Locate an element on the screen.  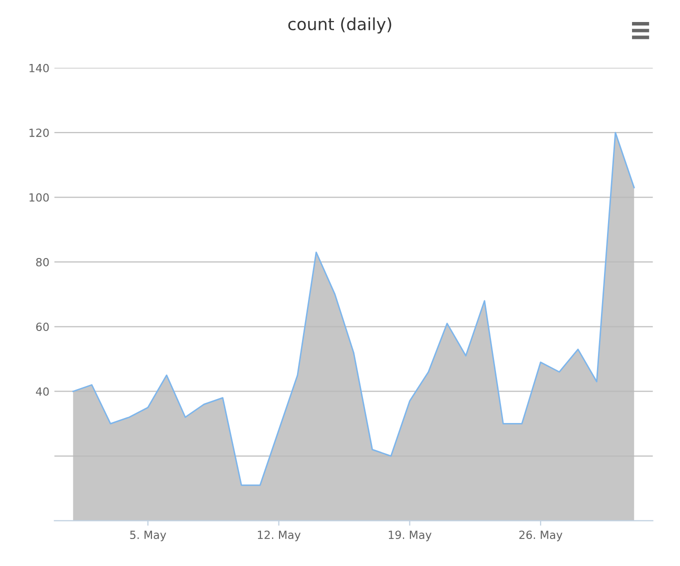
y-tick-label: 80 is located at coordinates (42, 262).